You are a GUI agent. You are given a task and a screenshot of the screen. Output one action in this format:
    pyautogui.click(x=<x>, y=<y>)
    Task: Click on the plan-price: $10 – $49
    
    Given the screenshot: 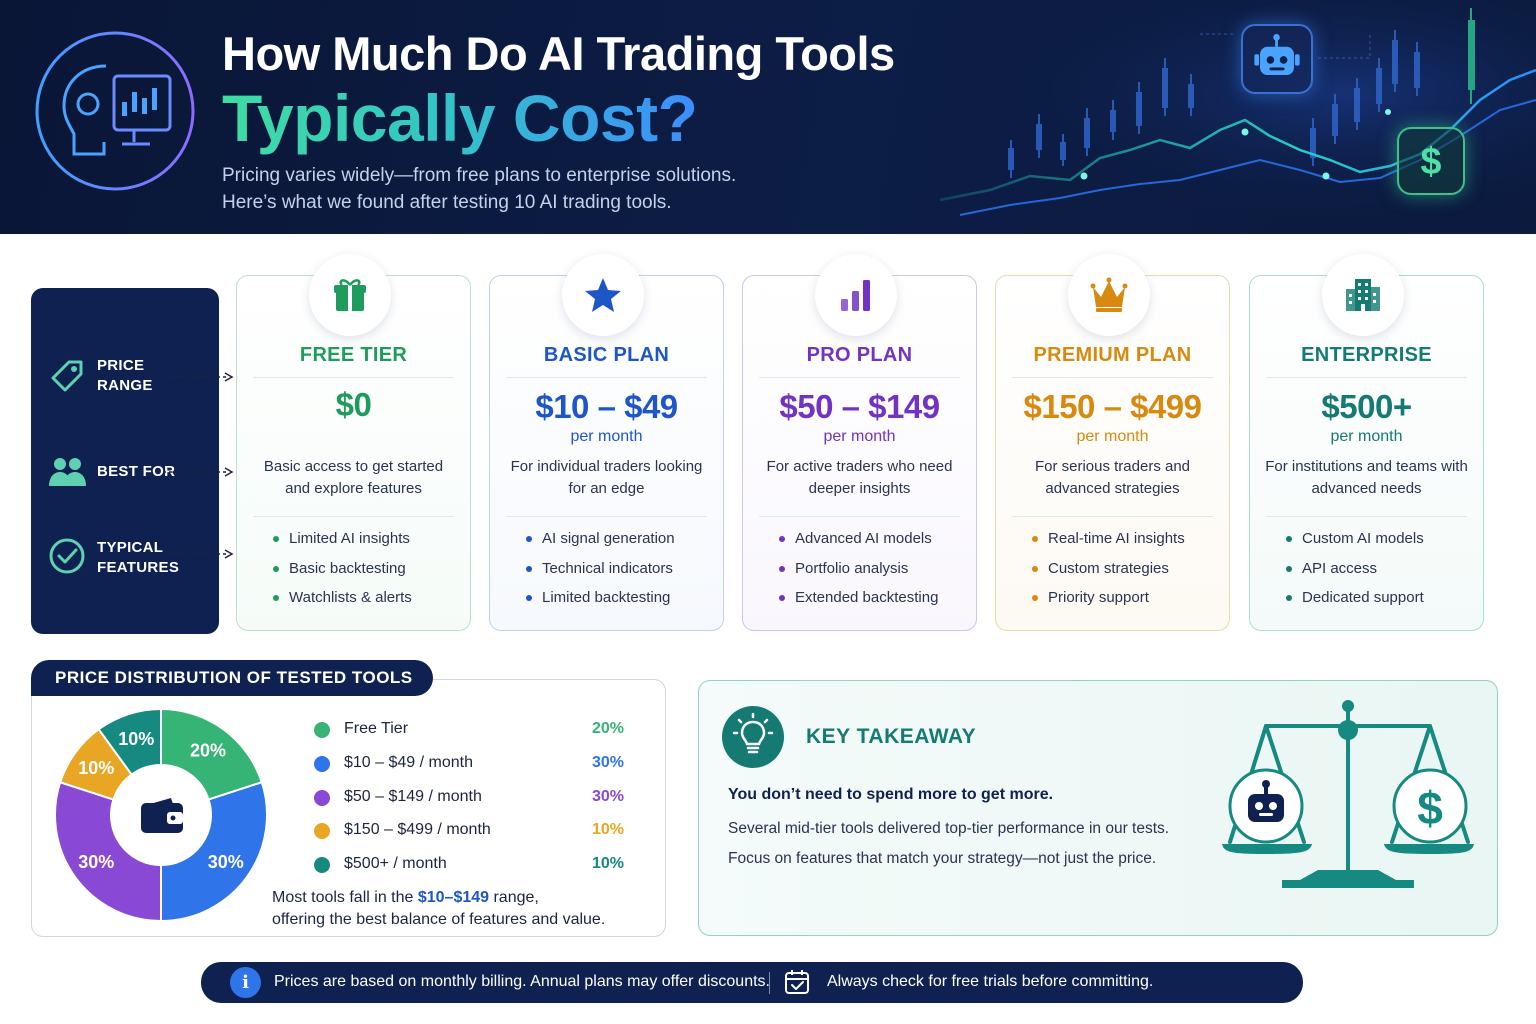 What is the action you would take?
    pyautogui.click(x=606, y=406)
    